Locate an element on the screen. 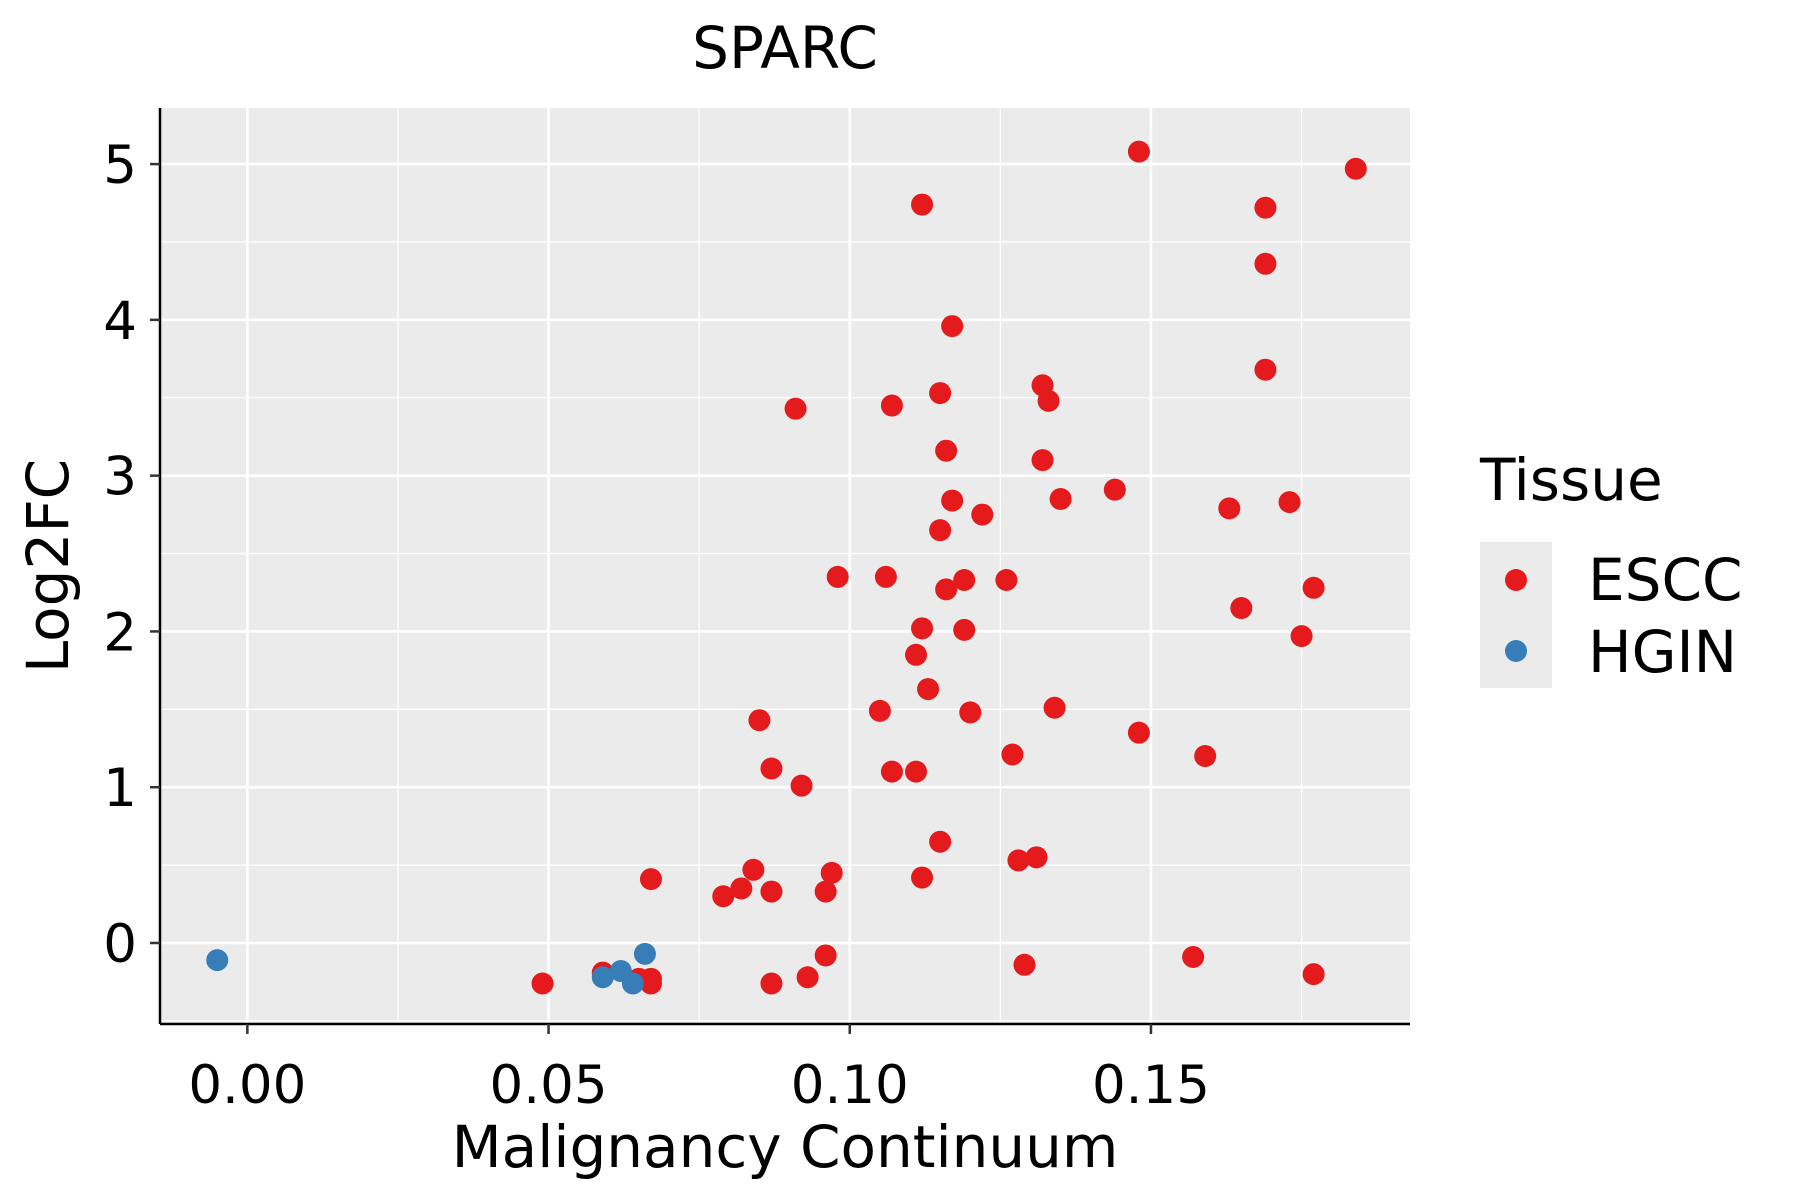 Image resolution: width=1800 pixels, height=1200 pixels. legend-label-hgin: HGIN is located at coordinates (1662, 652).